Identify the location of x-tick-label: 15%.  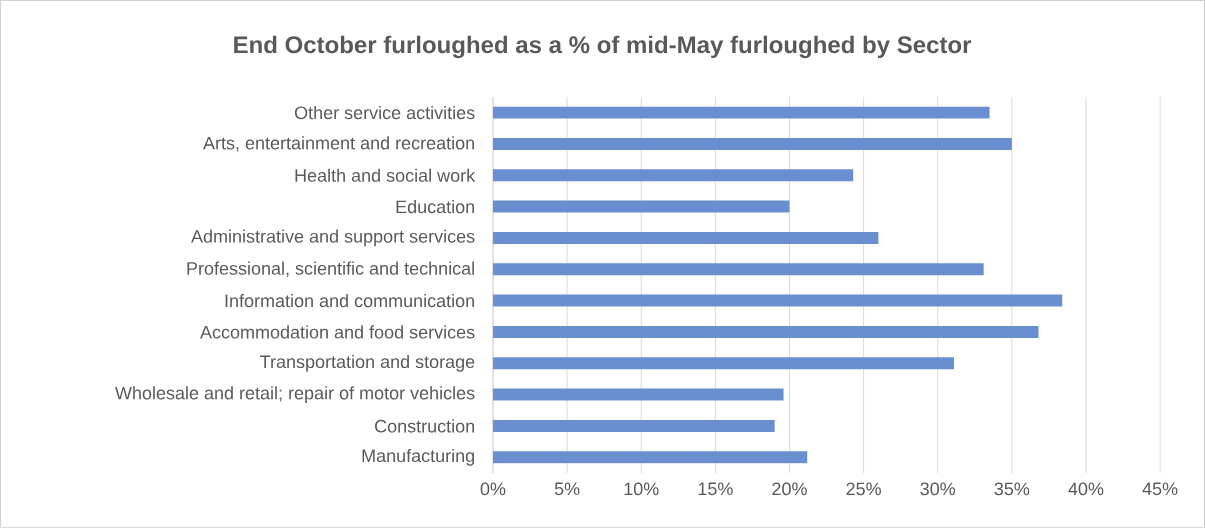
(715, 489).